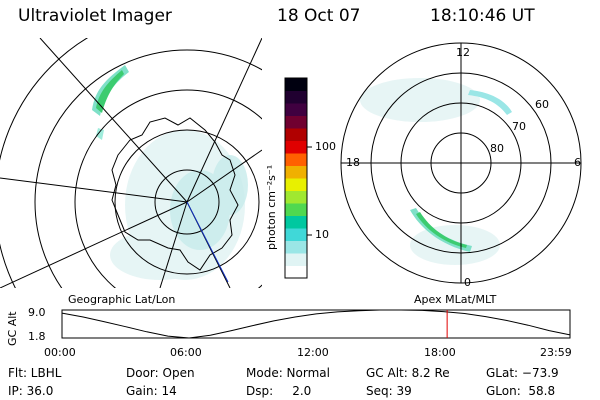  I want to click on glat-value: GLat: −73.9, so click(522, 373).